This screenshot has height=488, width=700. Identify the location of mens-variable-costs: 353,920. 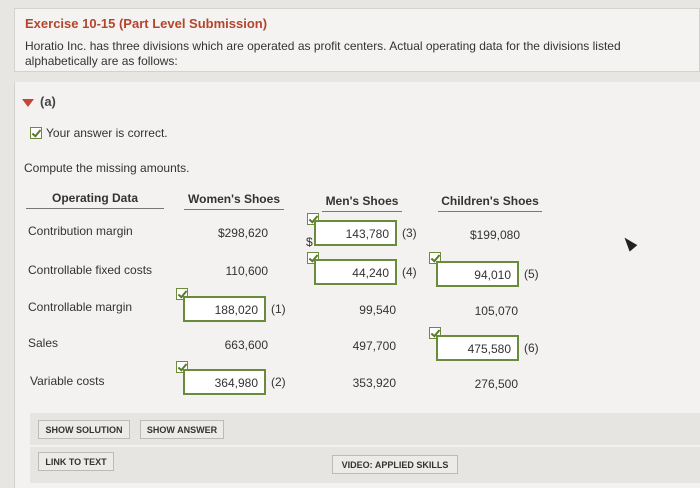
(374, 383).